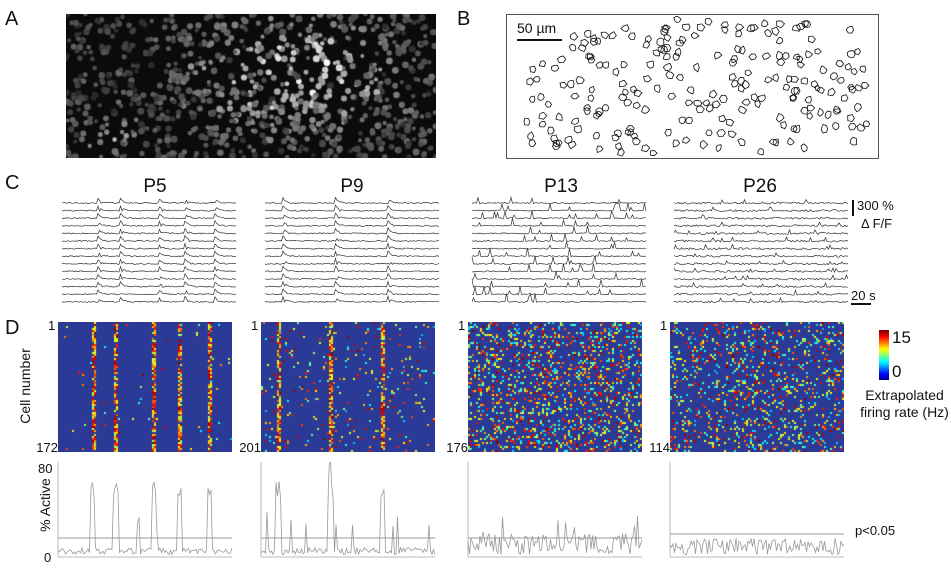  Describe the element at coordinates (250, 447) in the screenshot. I see `cell-last-label: 201` at that location.